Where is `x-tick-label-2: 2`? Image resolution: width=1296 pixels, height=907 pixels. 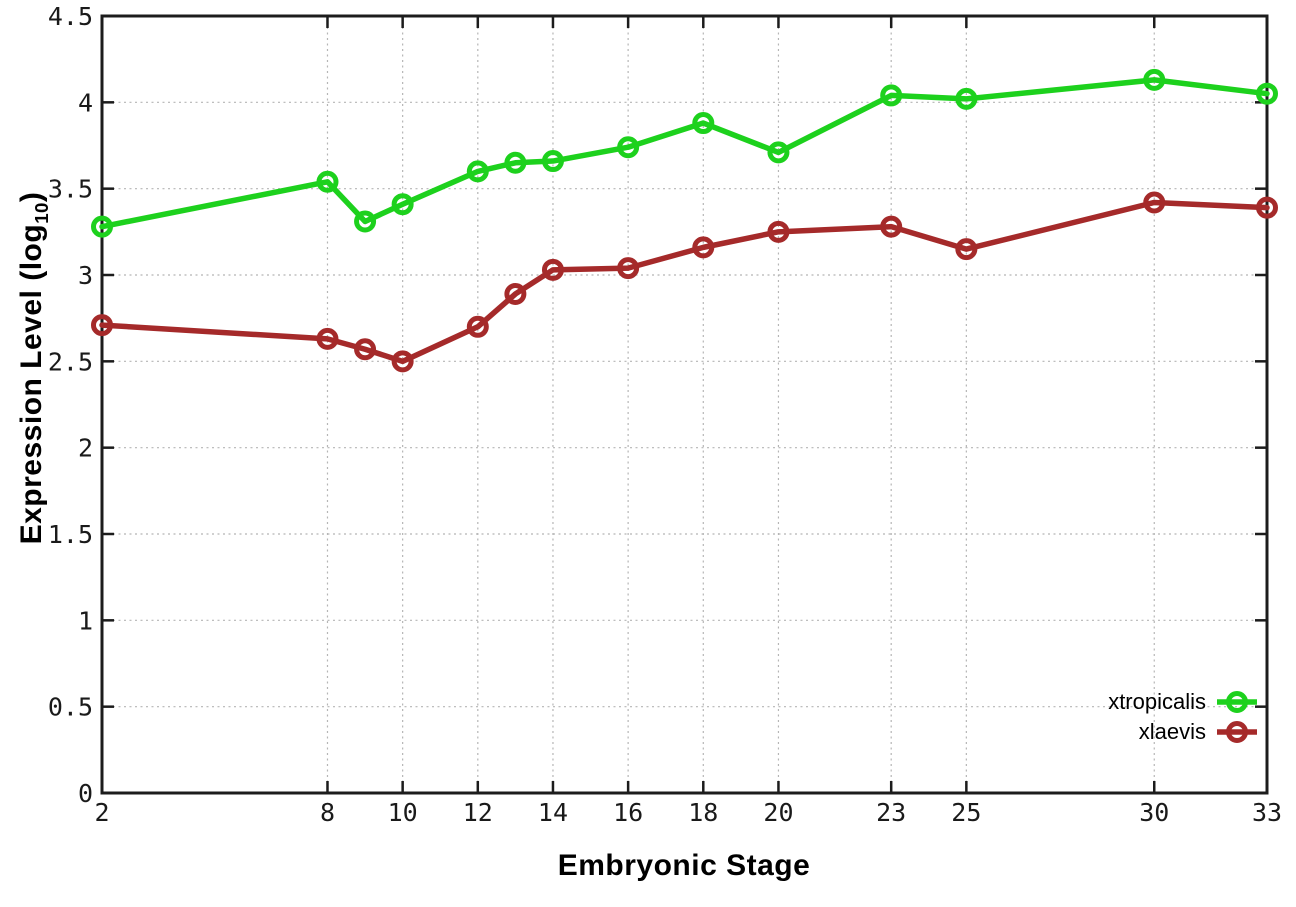 x-tick-label-2: 2 is located at coordinates (101, 812).